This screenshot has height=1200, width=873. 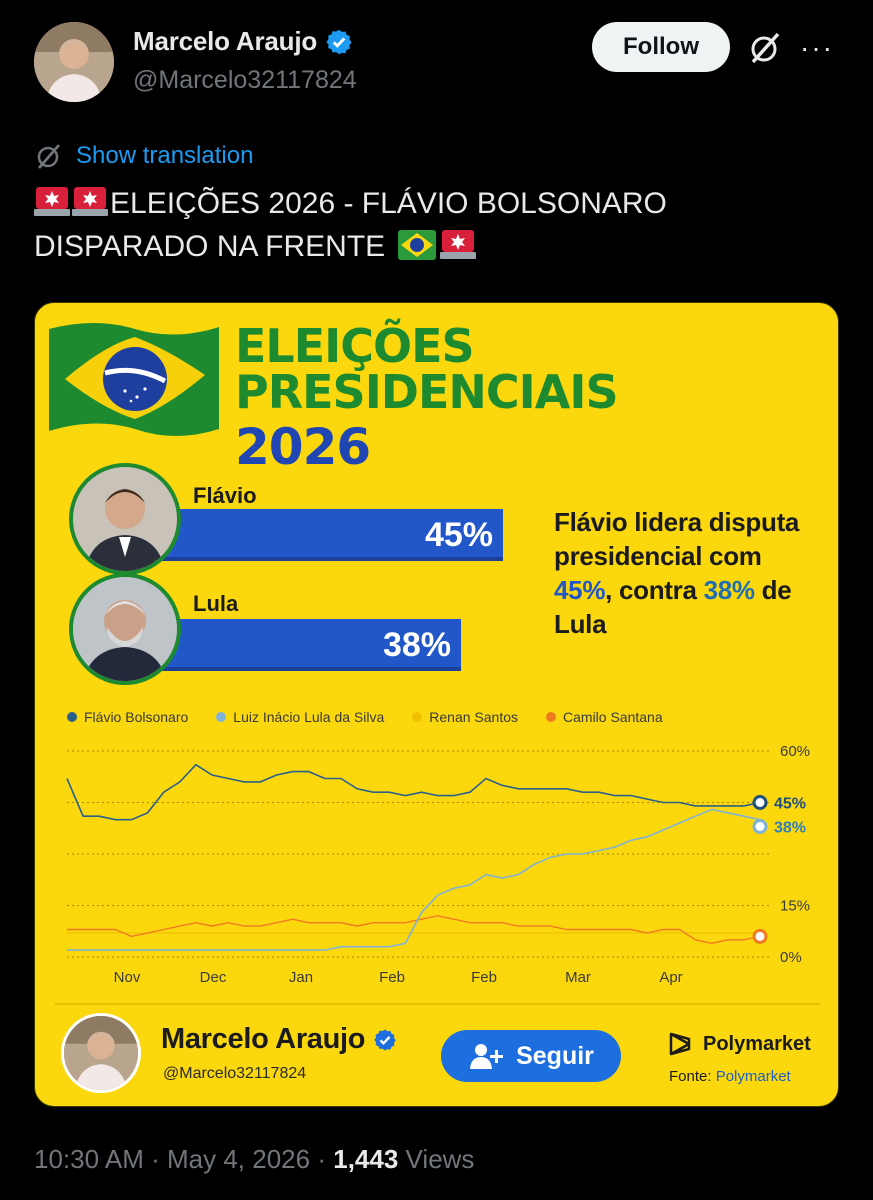 What do you see at coordinates (388, 203) in the screenshot?
I see `tweet-text-line1: ELEIÇÕES 2026 - FLÁVIO BOLSONARO` at bounding box center [388, 203].